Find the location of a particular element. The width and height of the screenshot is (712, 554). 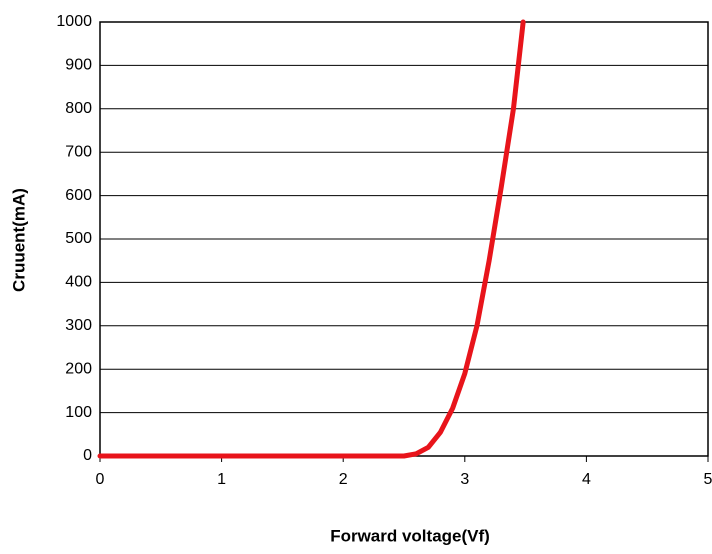

y-tick-label: 900 is located at coordinates (78, 65).